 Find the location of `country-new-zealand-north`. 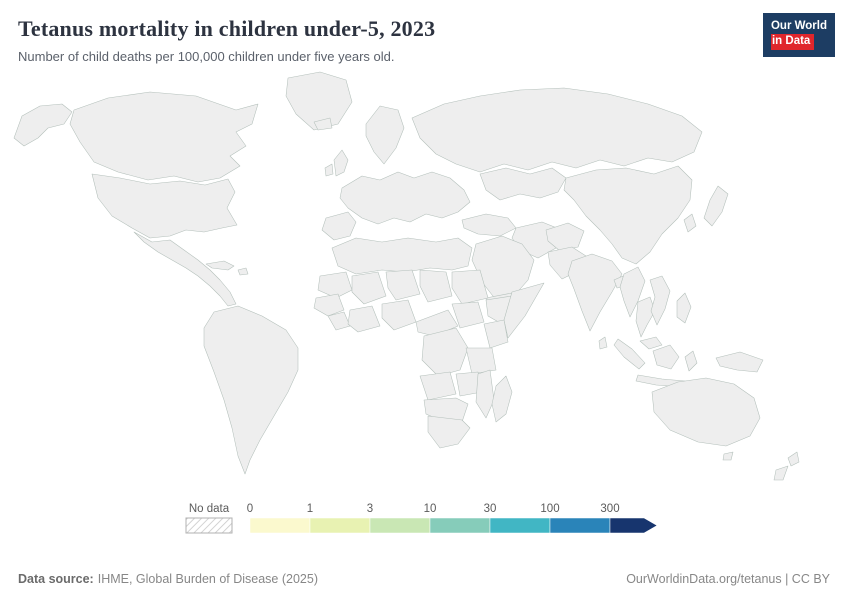

country-new-zealand-north is located at coordinates (793, 459).